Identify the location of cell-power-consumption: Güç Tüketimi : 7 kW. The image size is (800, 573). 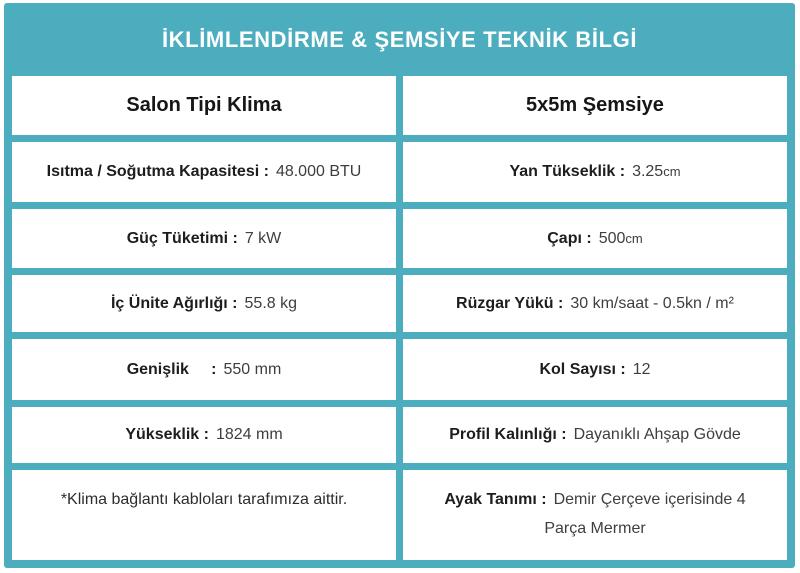
(204, 238).